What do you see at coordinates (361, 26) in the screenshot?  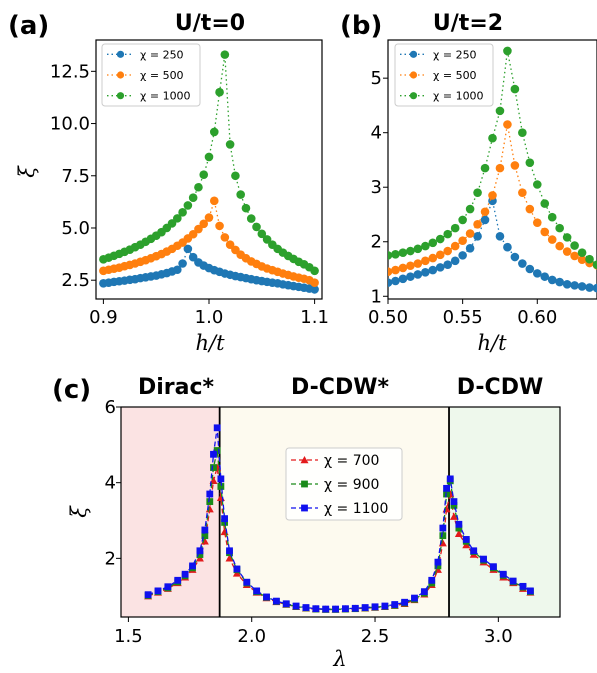 I see `panel-b-label: (b)` at bounding box center [361, 26].